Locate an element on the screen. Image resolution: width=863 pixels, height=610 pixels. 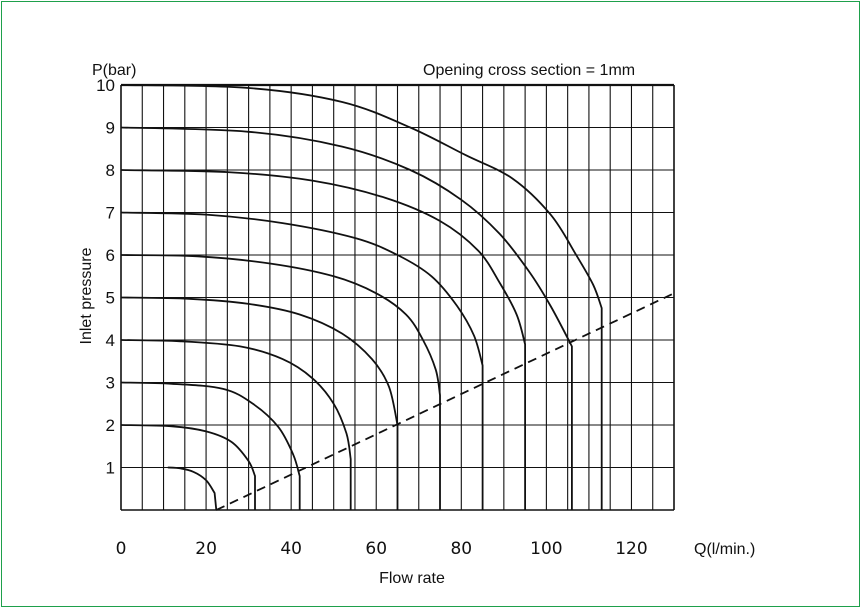
y-tick-label: 7 is located at coordinates (110, 213).